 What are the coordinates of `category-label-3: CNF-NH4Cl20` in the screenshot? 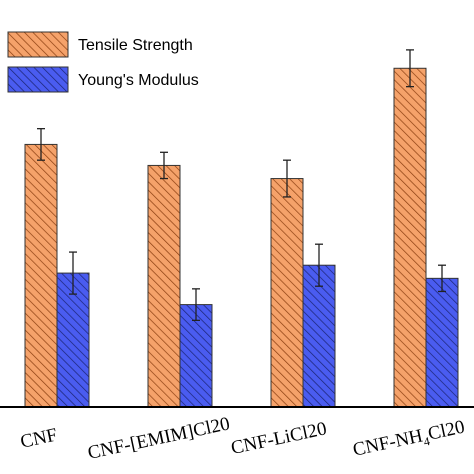 It's located at (409, 440).